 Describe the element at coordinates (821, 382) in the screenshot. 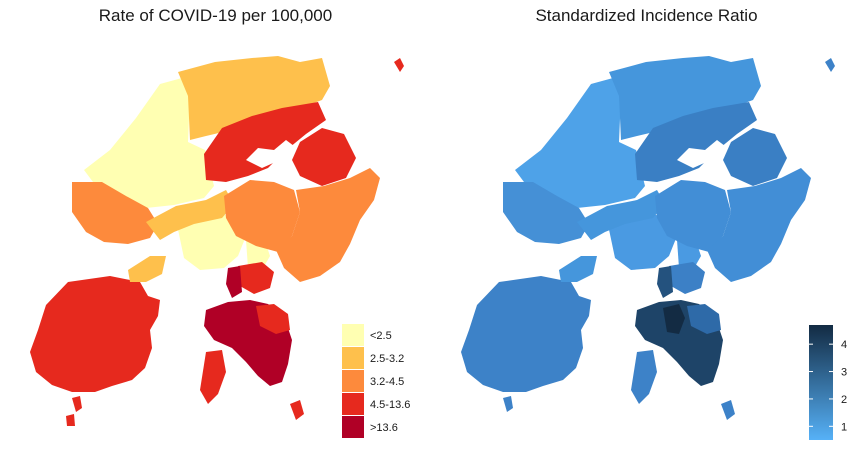

I see `colorbar` at that location.